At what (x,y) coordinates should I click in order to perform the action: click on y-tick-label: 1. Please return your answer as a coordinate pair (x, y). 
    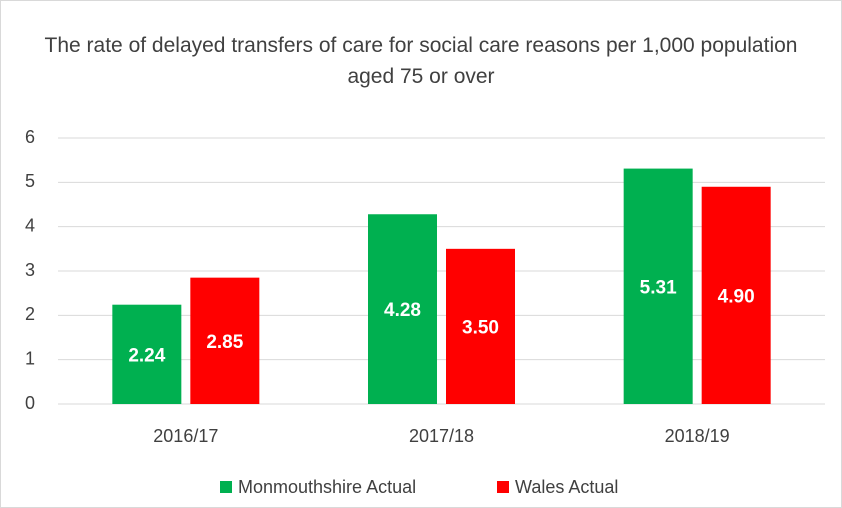
    Looking at the image, I should click on (30, 358).